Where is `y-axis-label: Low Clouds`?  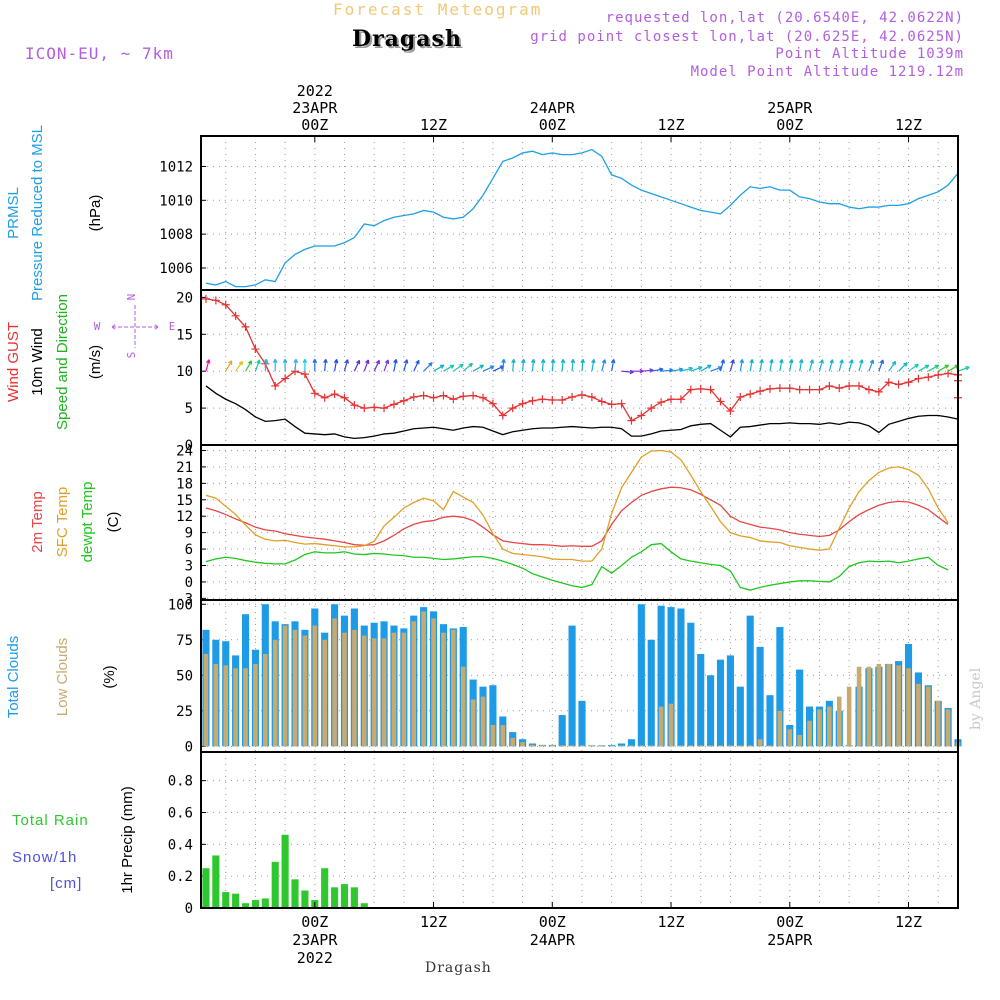
y-axis-label: Low Clouds is located at coordinates (62, 677).